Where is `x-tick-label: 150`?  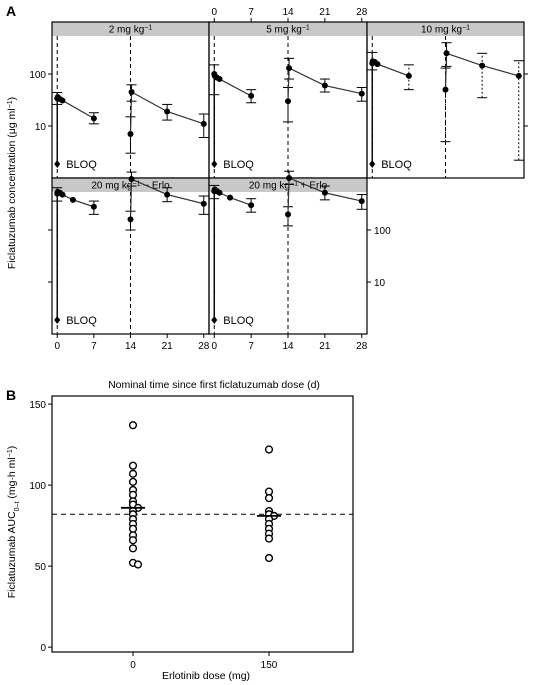 x-tick-label: 150 is located at coordinates (269, 665).